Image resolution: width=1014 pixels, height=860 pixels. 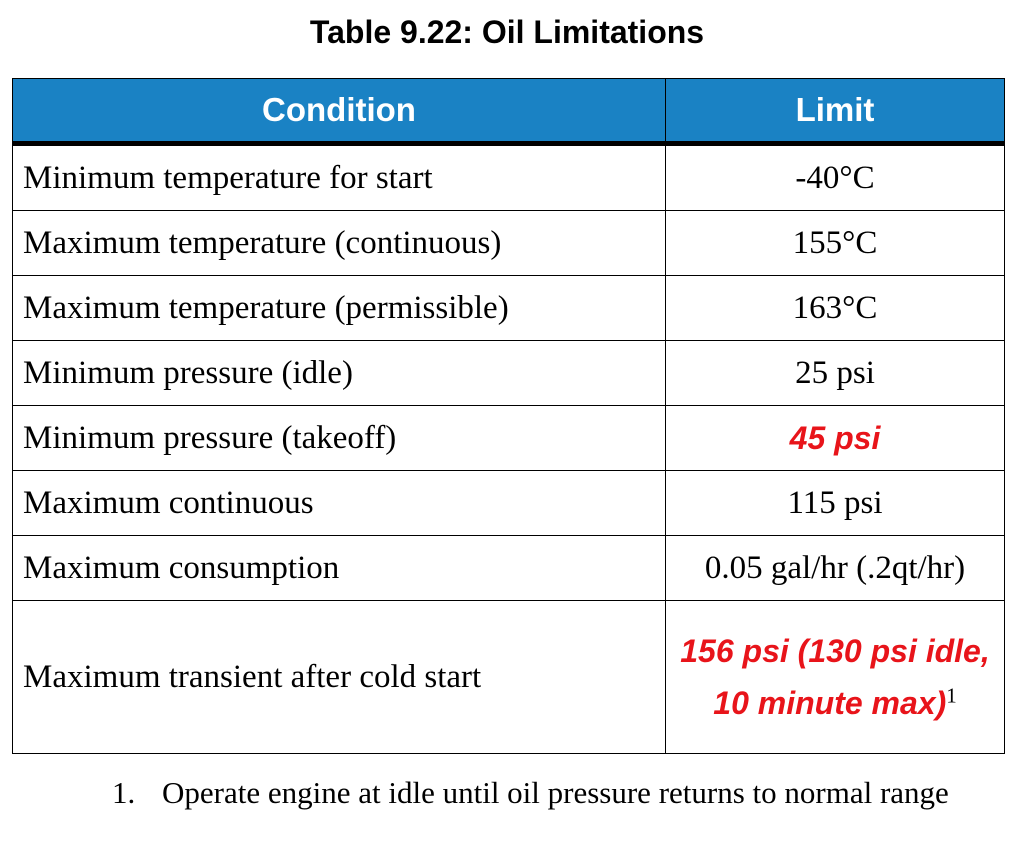 What do you see at coordinates (835, 373) in the screenshot?
I see `row-limit: 25 psi` at bounding box center [835, 373].